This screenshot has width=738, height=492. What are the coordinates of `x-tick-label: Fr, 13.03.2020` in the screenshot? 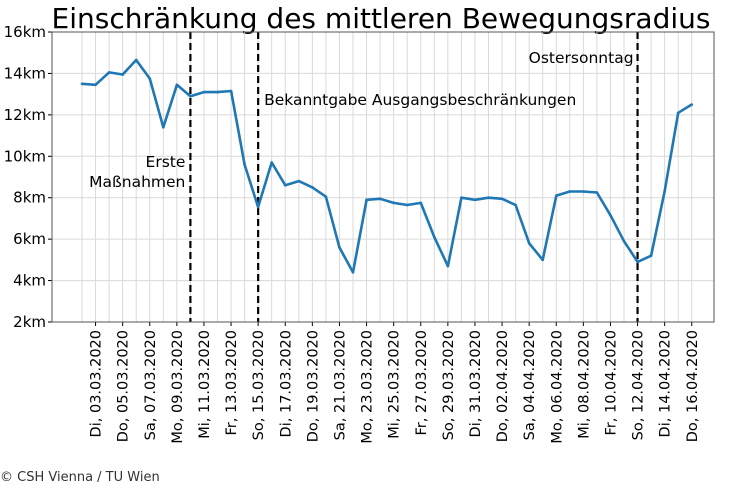 It's located at (232, 383).